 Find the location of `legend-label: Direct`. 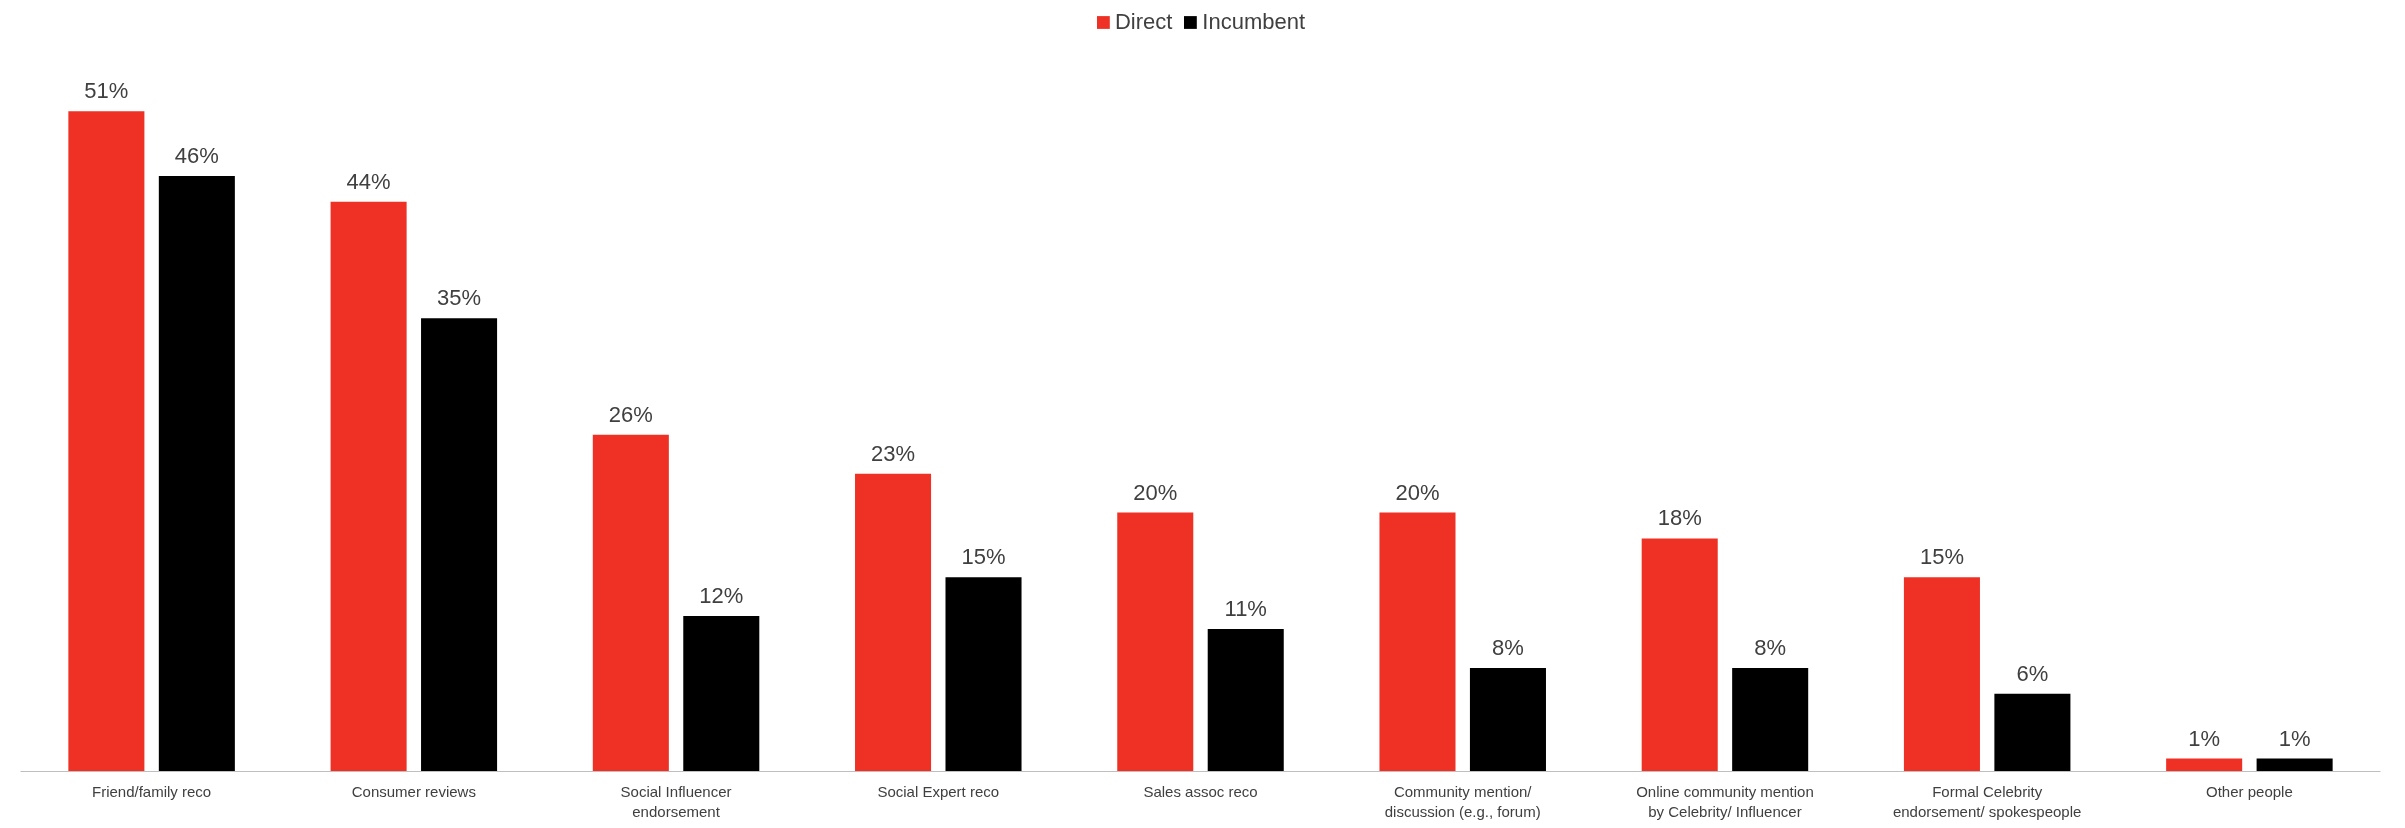

legend-label: Direct is located at coordinates (1143, 22).